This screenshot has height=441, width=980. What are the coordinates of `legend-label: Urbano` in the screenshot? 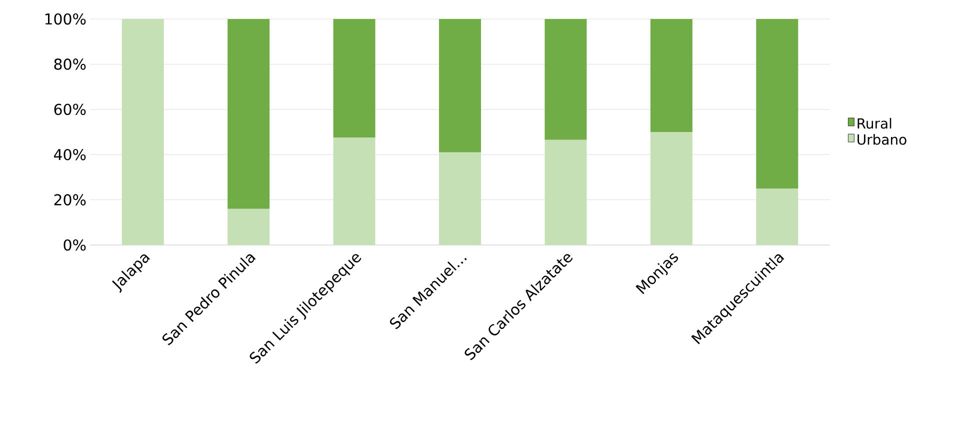 It's located at (882, 139).